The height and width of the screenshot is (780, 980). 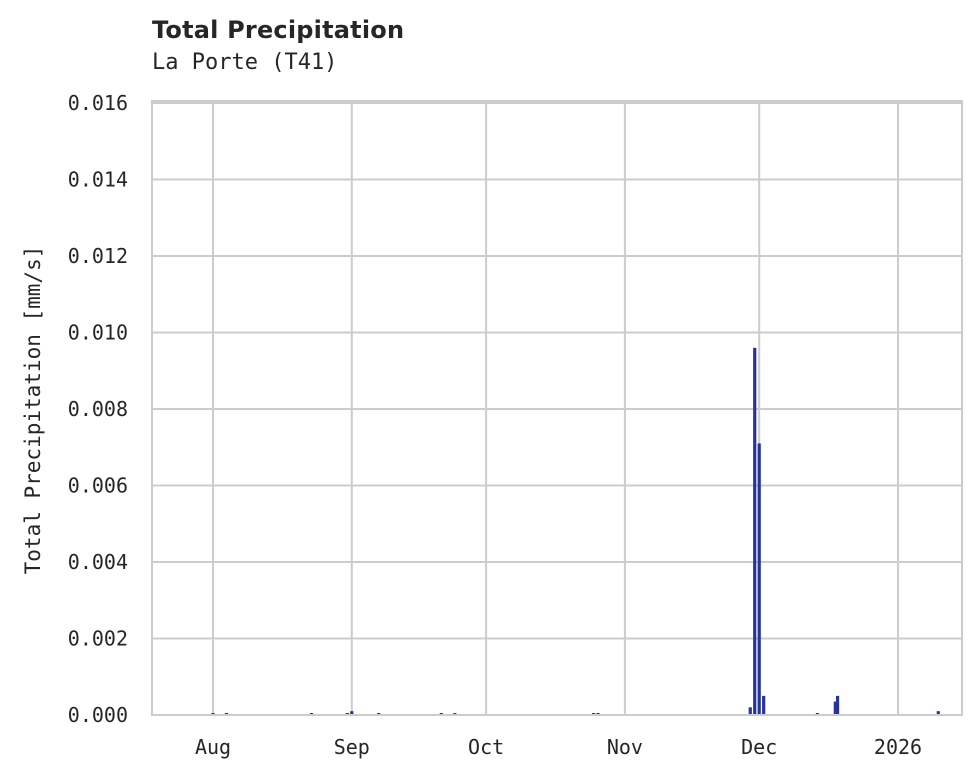 What do you see at coordinates (98, 103) in the screenshot?
I see `y-tick-label: 0.016` at bounding box center [98, 103].